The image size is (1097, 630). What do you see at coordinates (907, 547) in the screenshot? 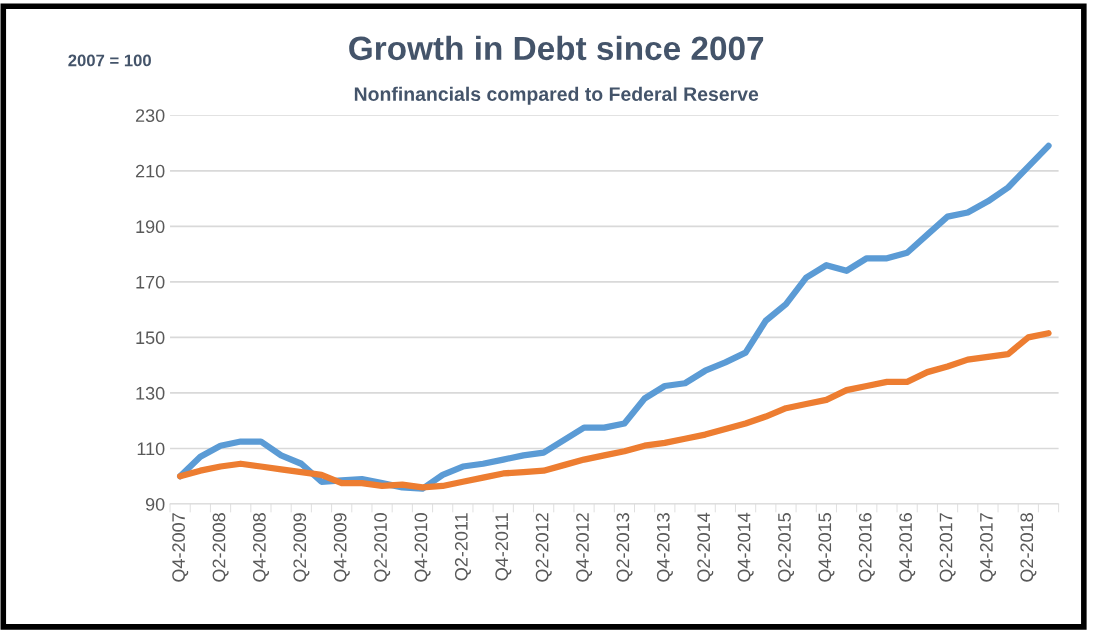
I see `x-tick-label: Q4-2016` at bounding box center [907, 547].